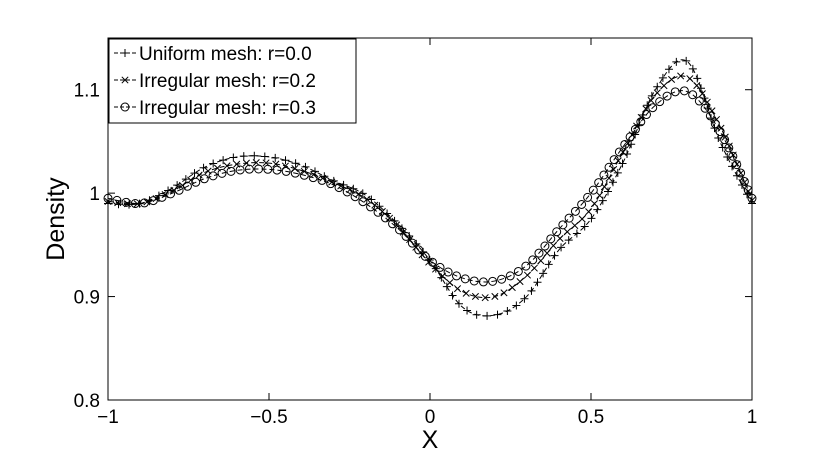  What do you see at coordinates (430, 417) in the screenshot?
I see `x-tick-label: 0` at bounding box center [430, 417].